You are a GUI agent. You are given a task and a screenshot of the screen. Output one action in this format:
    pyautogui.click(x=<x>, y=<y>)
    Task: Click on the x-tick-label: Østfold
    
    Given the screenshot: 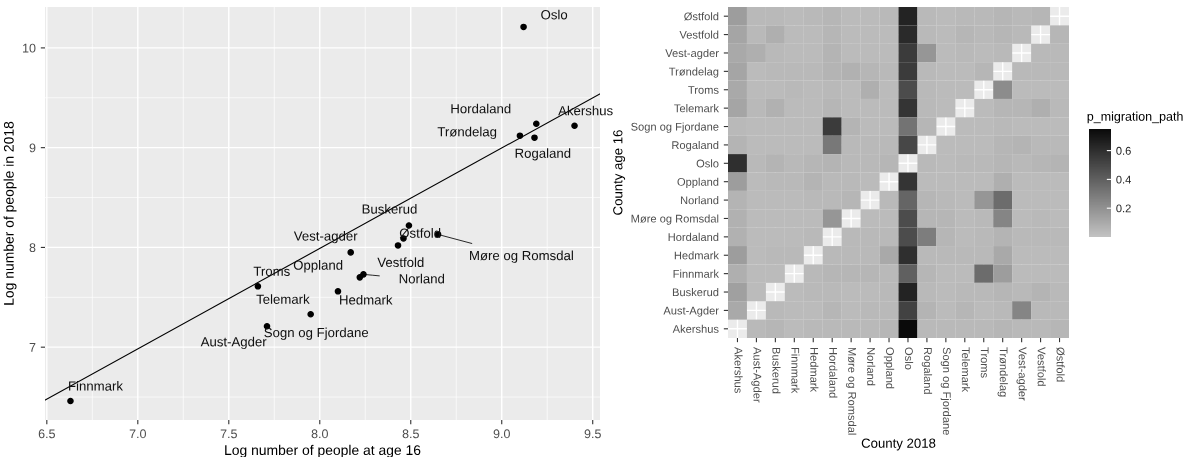 What is the action you would take?
    pyautogui.click(x=1060, y=364)
    